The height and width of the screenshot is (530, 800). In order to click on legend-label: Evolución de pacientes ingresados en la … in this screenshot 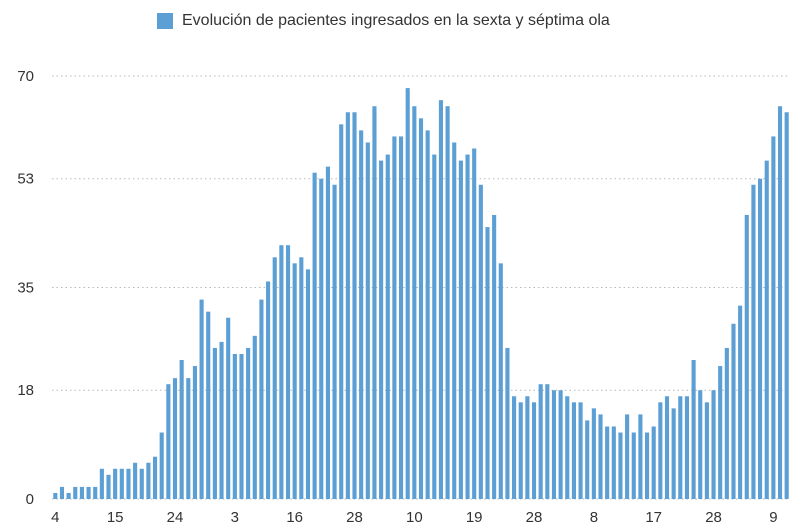, I will do `click(396, 20)`.